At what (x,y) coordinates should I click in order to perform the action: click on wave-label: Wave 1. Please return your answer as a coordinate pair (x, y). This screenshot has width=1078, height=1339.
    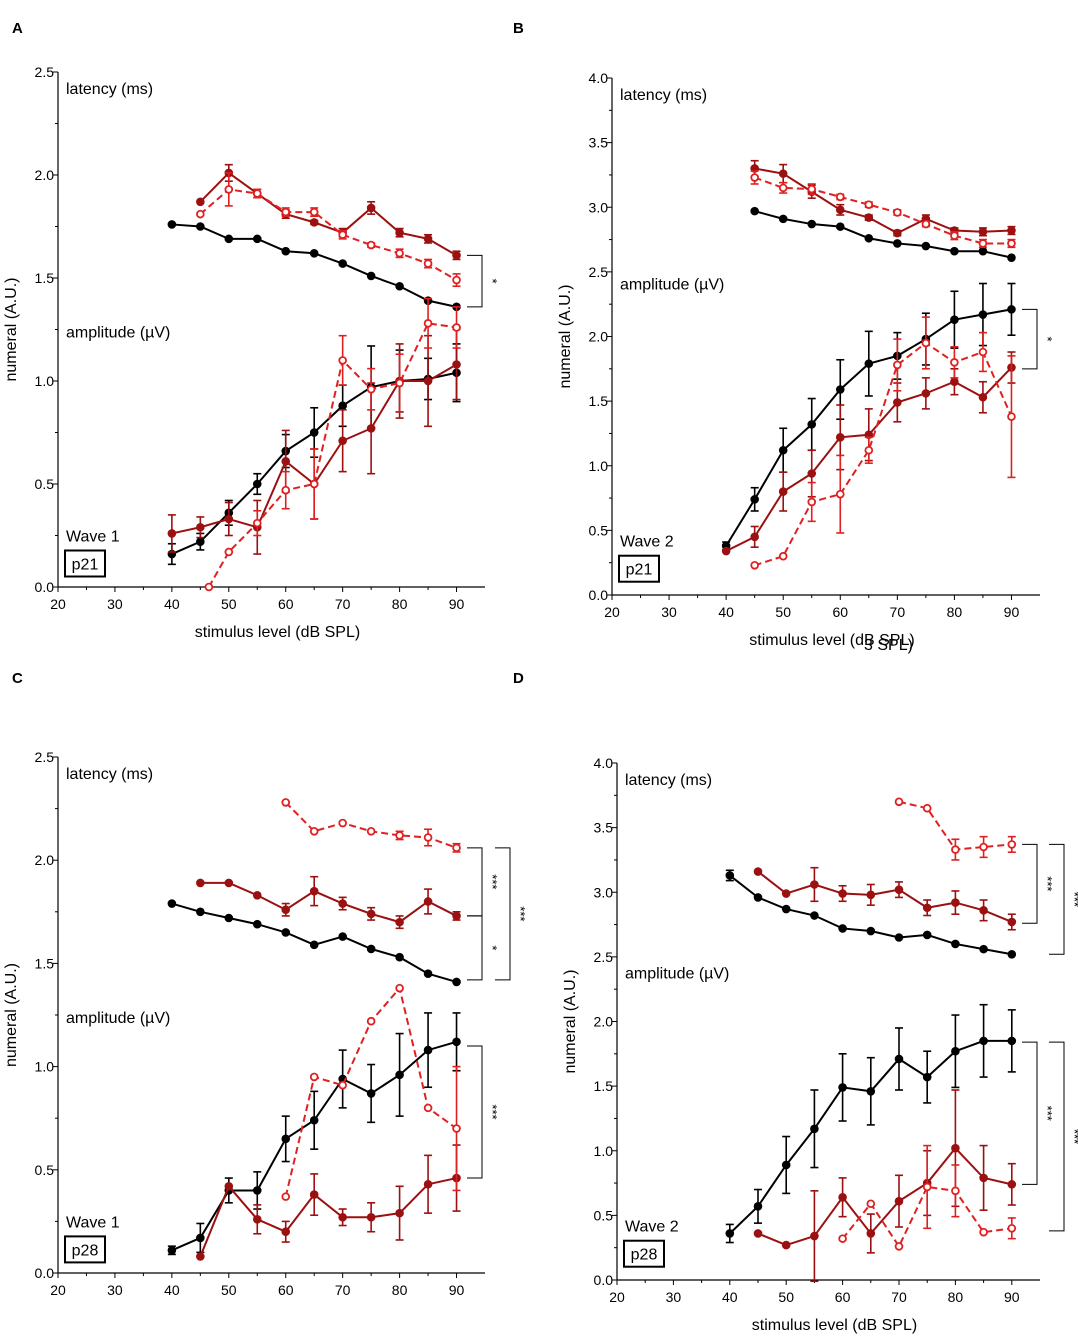
    Looking at the image, I should click on (93, 537).